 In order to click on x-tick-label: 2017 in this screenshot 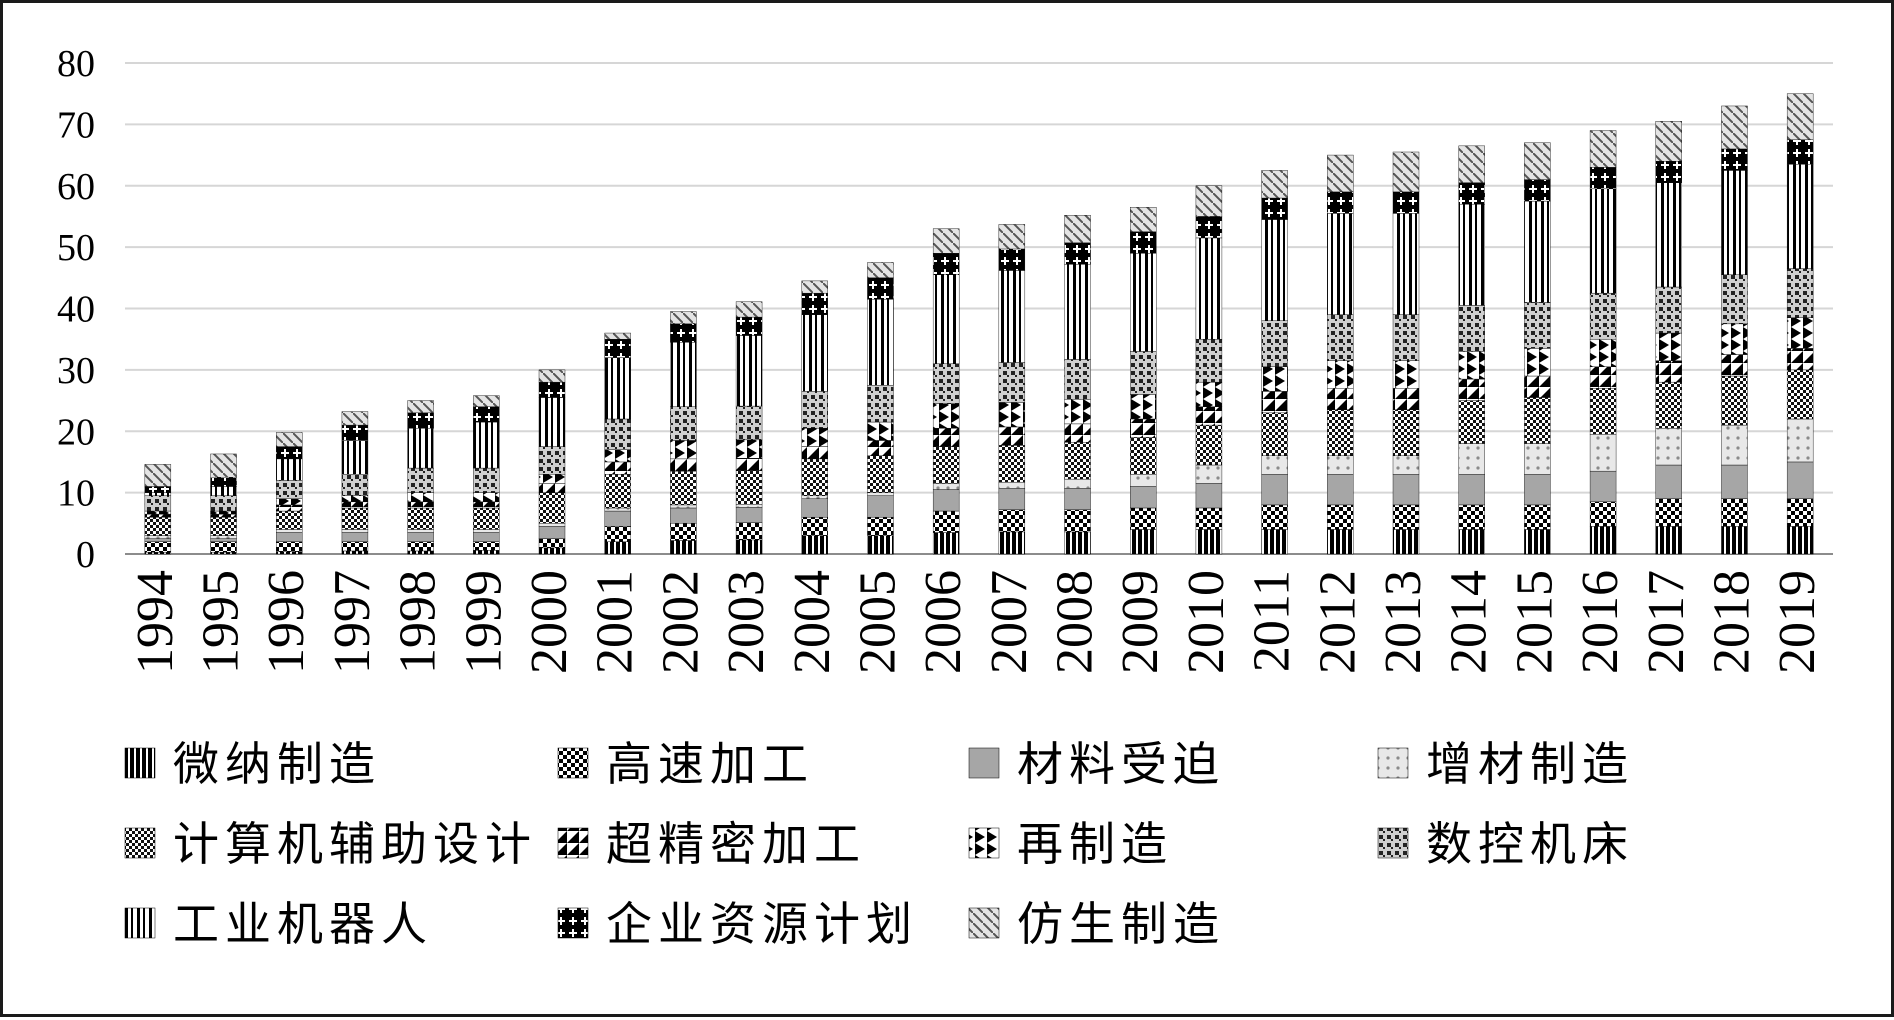, I will do `click(1666, 622)`.